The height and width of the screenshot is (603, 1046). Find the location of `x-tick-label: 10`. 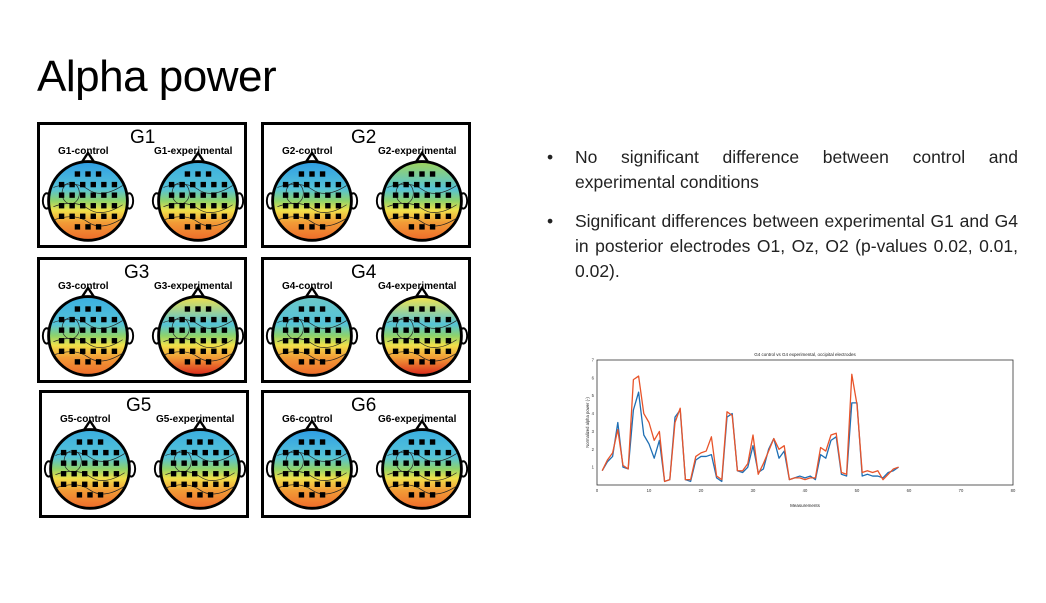

x-tick-label: 10 is located at coordinates (649, 490).